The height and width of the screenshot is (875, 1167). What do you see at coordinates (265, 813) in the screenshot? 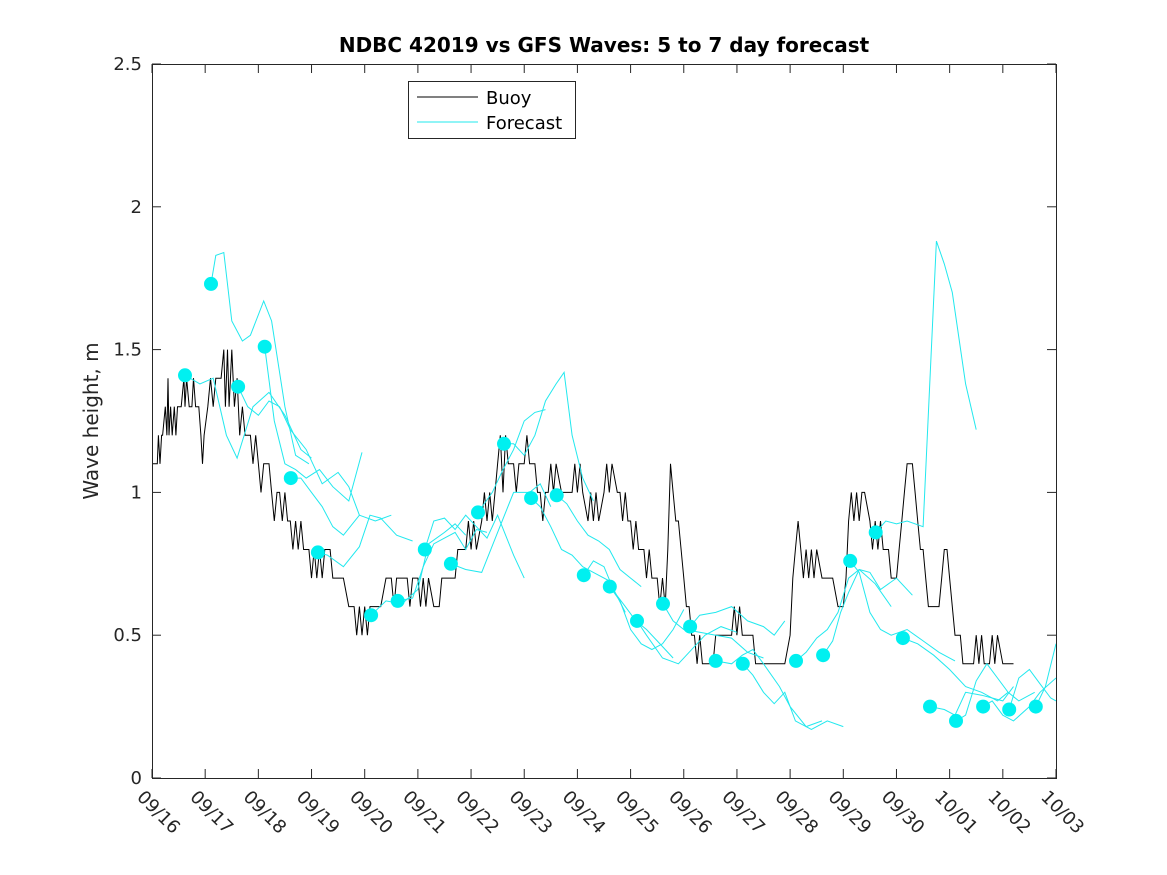
I see `x-tick-label: 09/18` at bounding box center [265, 813].